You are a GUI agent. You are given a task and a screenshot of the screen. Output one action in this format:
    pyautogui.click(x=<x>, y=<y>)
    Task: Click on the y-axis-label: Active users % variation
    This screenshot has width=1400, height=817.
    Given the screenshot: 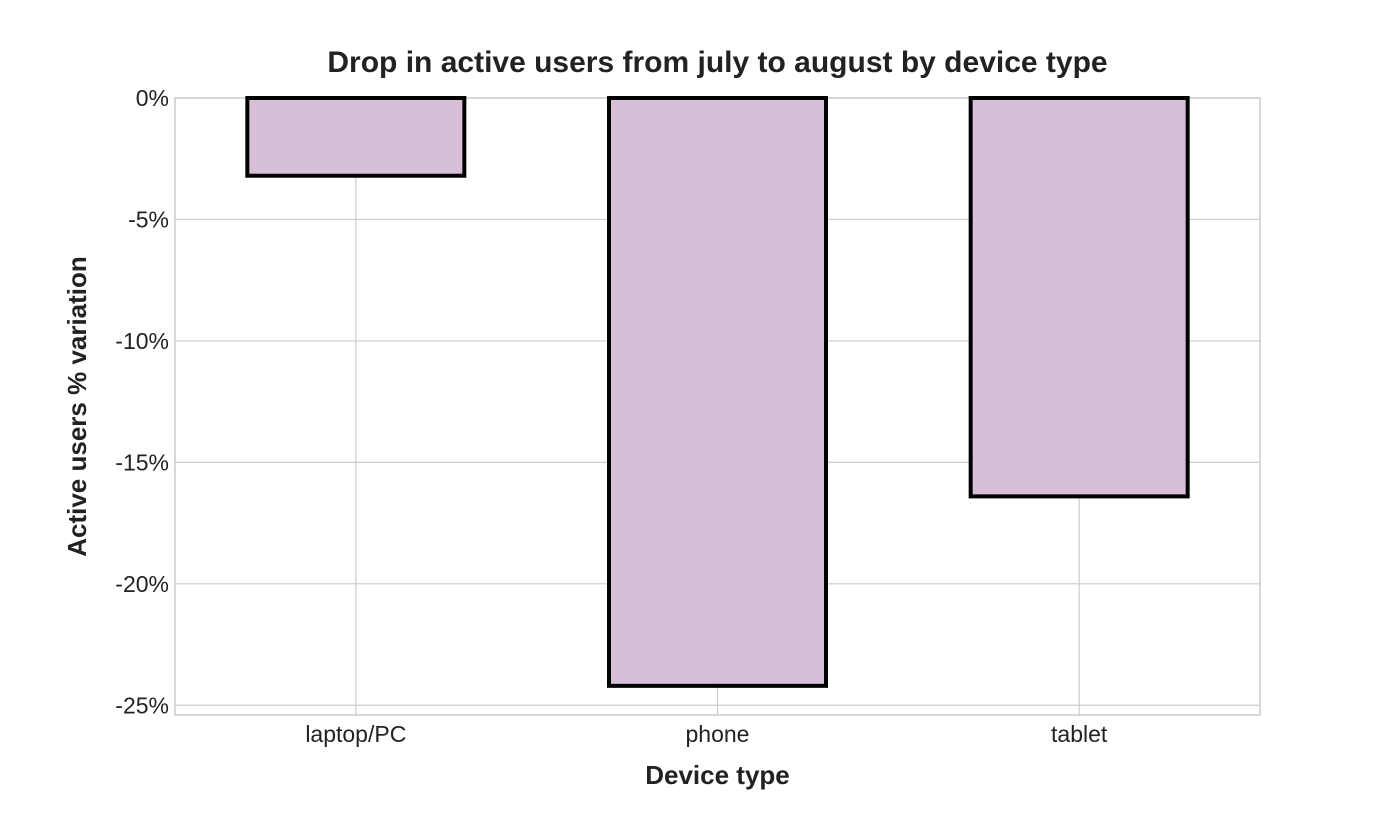 What is the action you would take?
    pyautogui.click(x=77, y=406)
    